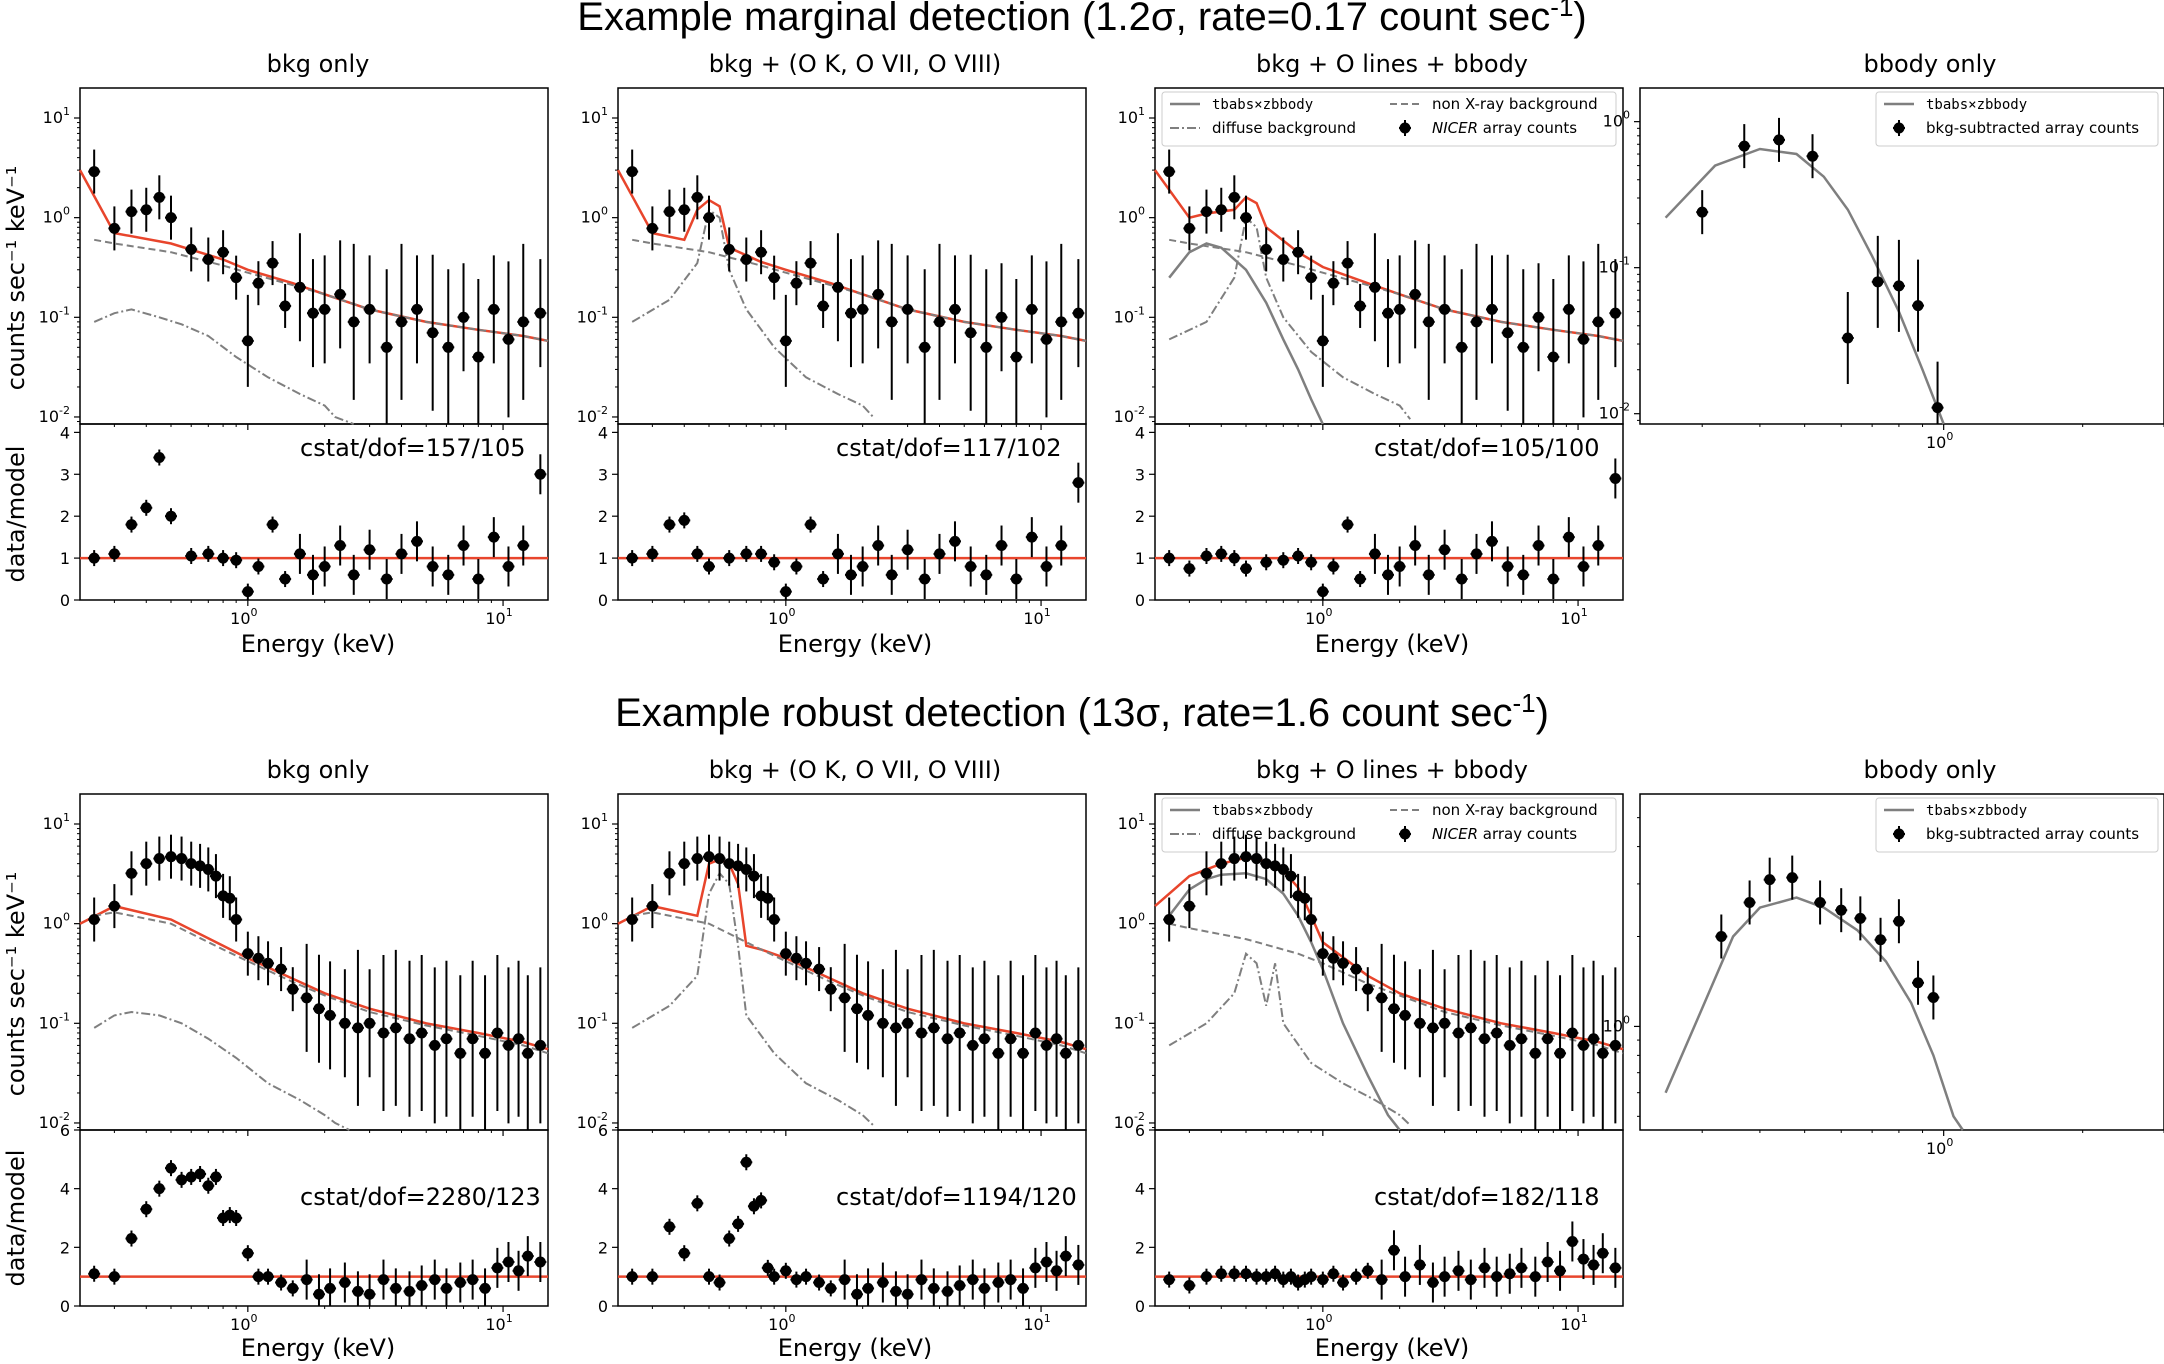 The height and width of the screenshot is (1364, 2164). I want to click on residual-panel-frame, so click(852, 512).